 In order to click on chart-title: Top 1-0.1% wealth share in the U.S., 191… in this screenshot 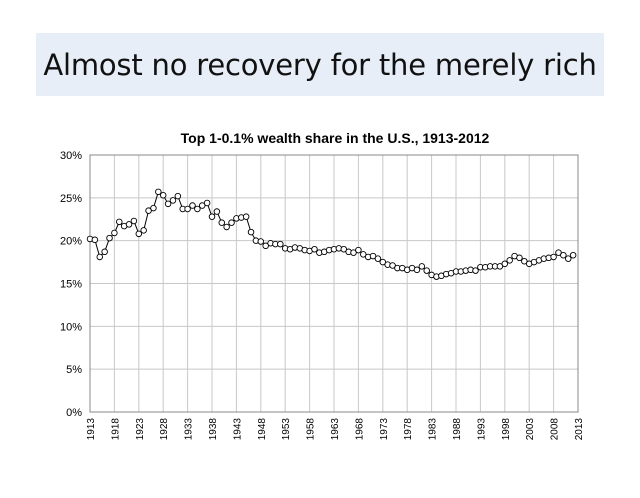, I will do `click(335, 138)`.